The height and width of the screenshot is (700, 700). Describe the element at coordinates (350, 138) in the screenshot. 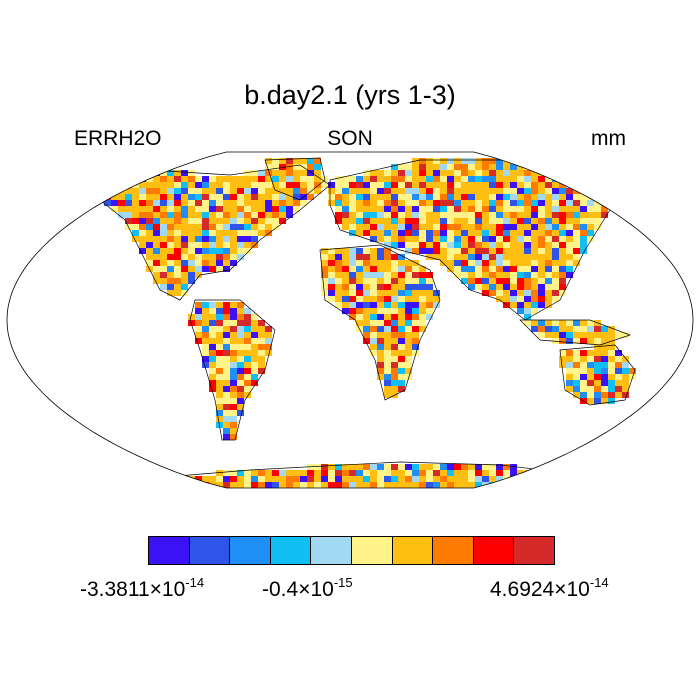

I see `season-label: SON` at that location.